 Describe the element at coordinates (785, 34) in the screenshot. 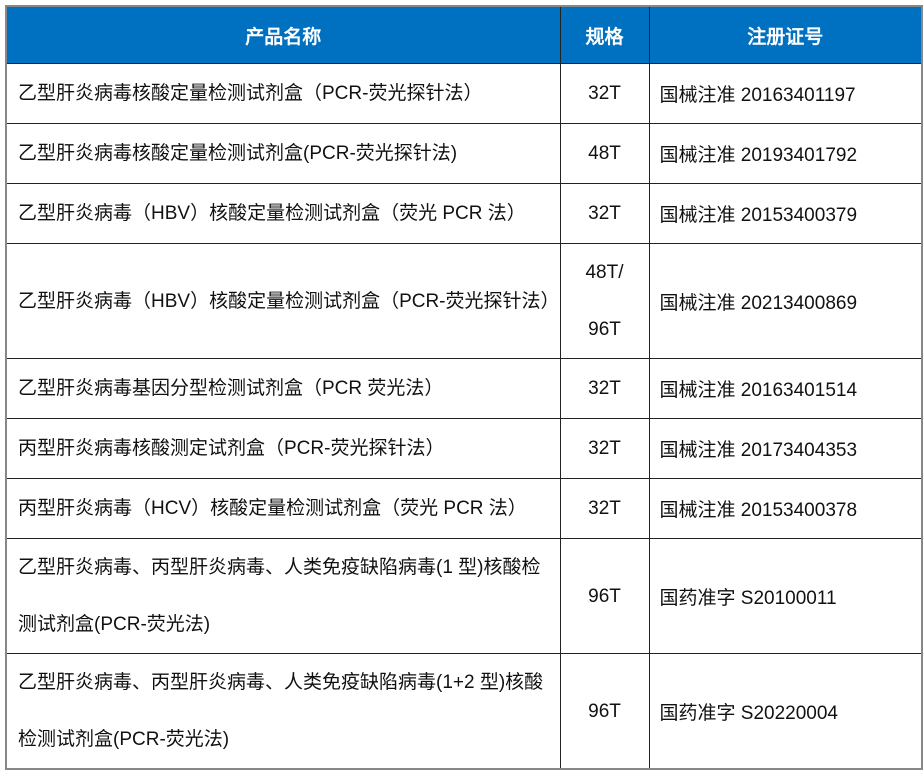

I see `header-registration-no: 注册证号` at that location.